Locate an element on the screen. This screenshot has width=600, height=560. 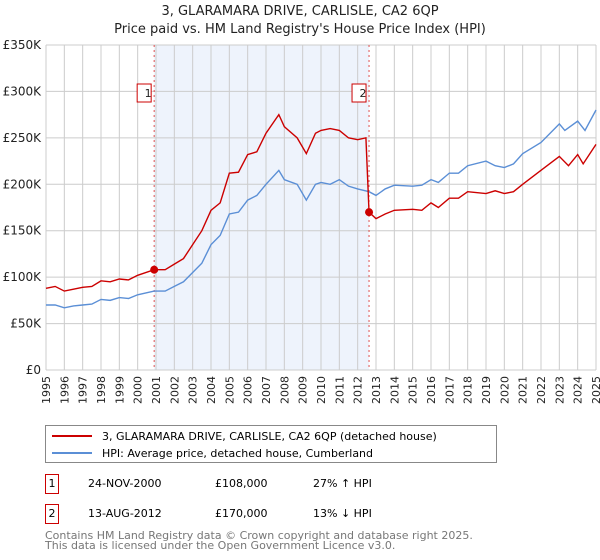
blue-line-swatch is located at coordinates (72, 453).